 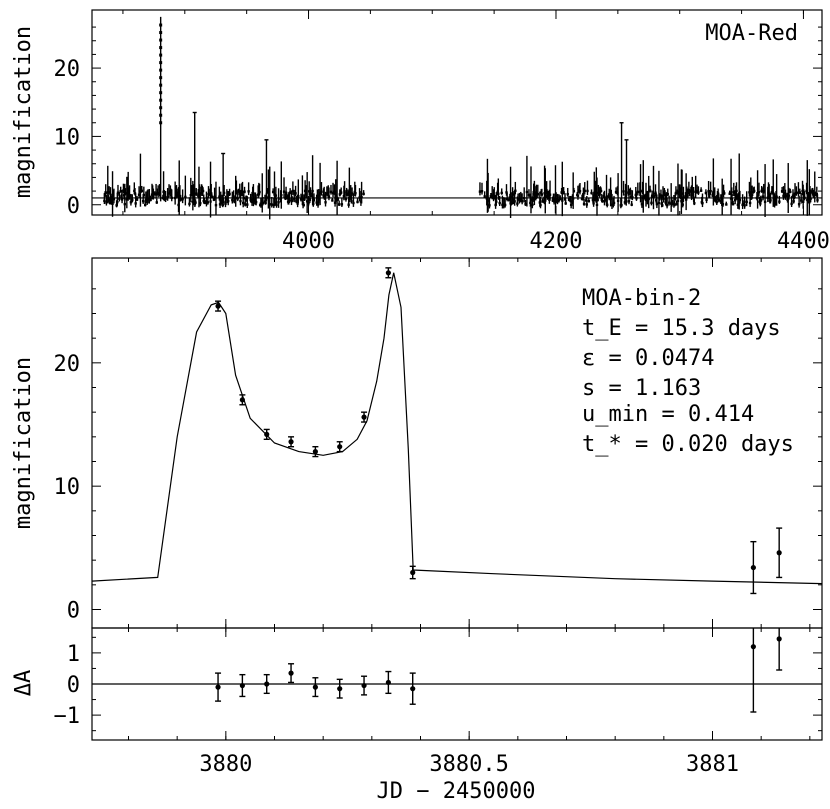 What do you see at coordinates (23, 683) in the screenshot?
I see `bottom-y-axis-label: ΔA` at bounding box center [23, 683].